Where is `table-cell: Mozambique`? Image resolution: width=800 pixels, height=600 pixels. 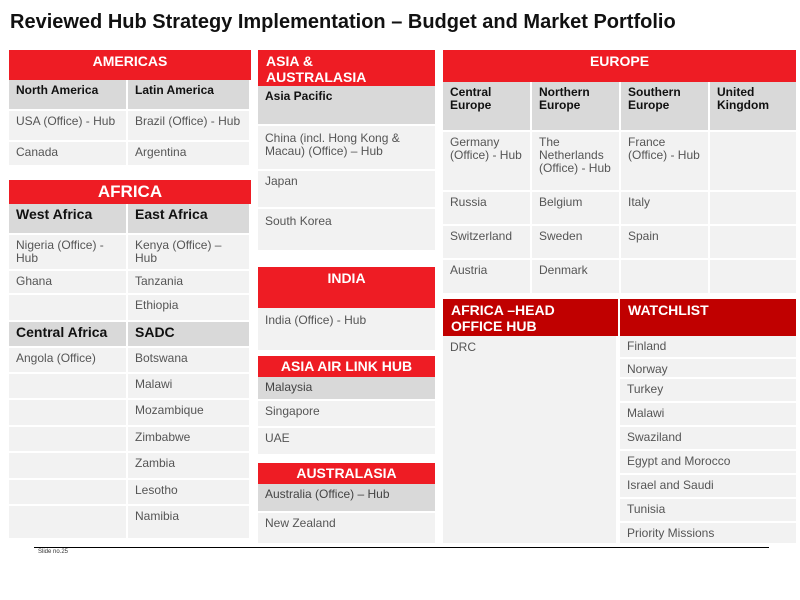 table-cell: Mozambique is located at coordinates (189, 413).